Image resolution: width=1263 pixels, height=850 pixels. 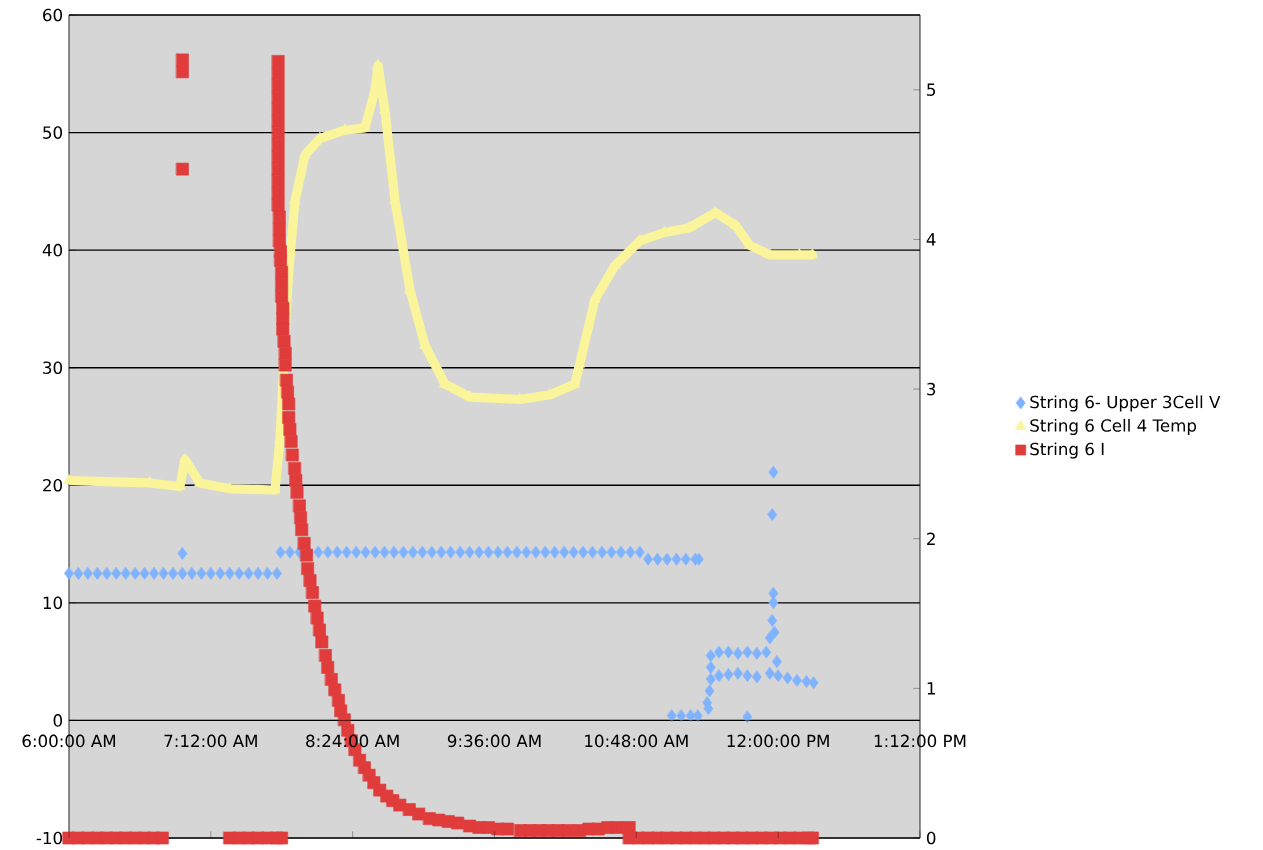 I want to click on y-tick-label: 50, so click(x=53, y=132).